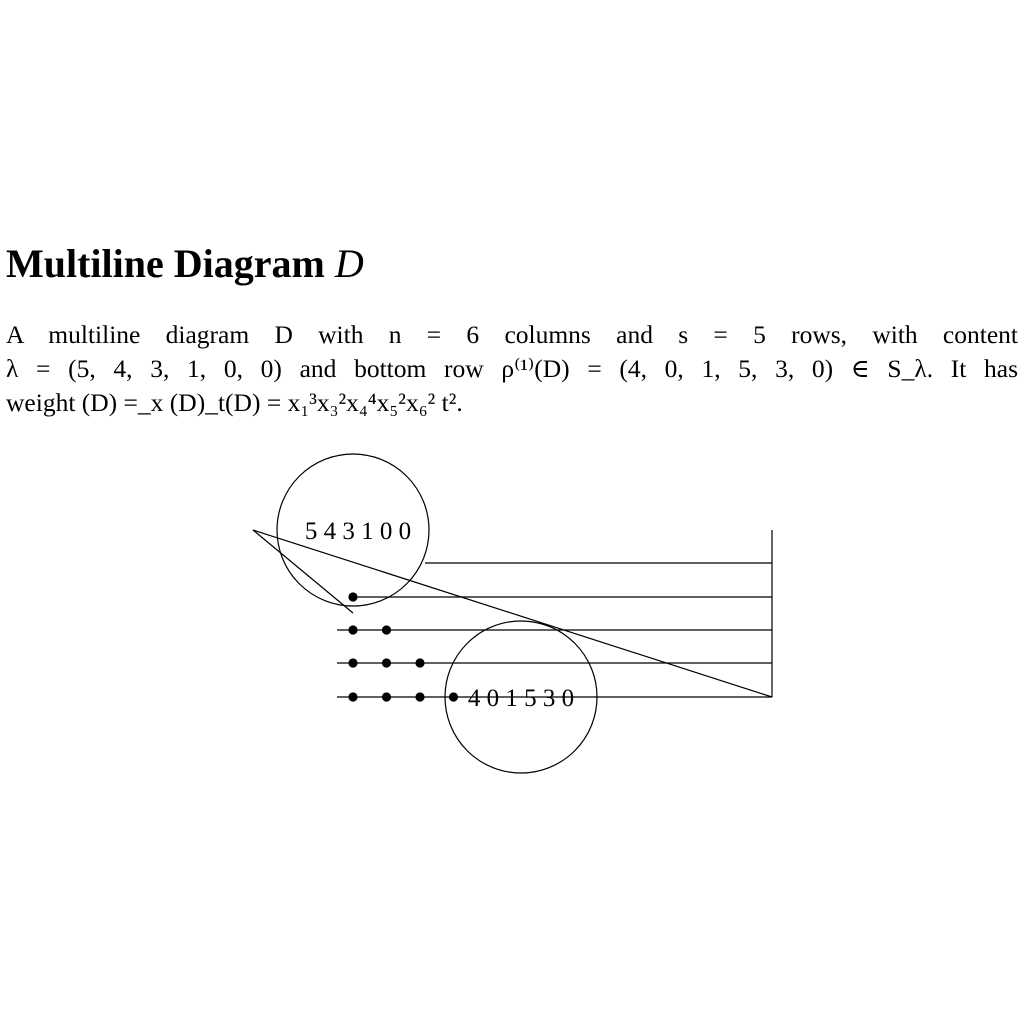 This screenshot has width=1024, height=1024. I want to click on diagonal-line, so click(512, 613).